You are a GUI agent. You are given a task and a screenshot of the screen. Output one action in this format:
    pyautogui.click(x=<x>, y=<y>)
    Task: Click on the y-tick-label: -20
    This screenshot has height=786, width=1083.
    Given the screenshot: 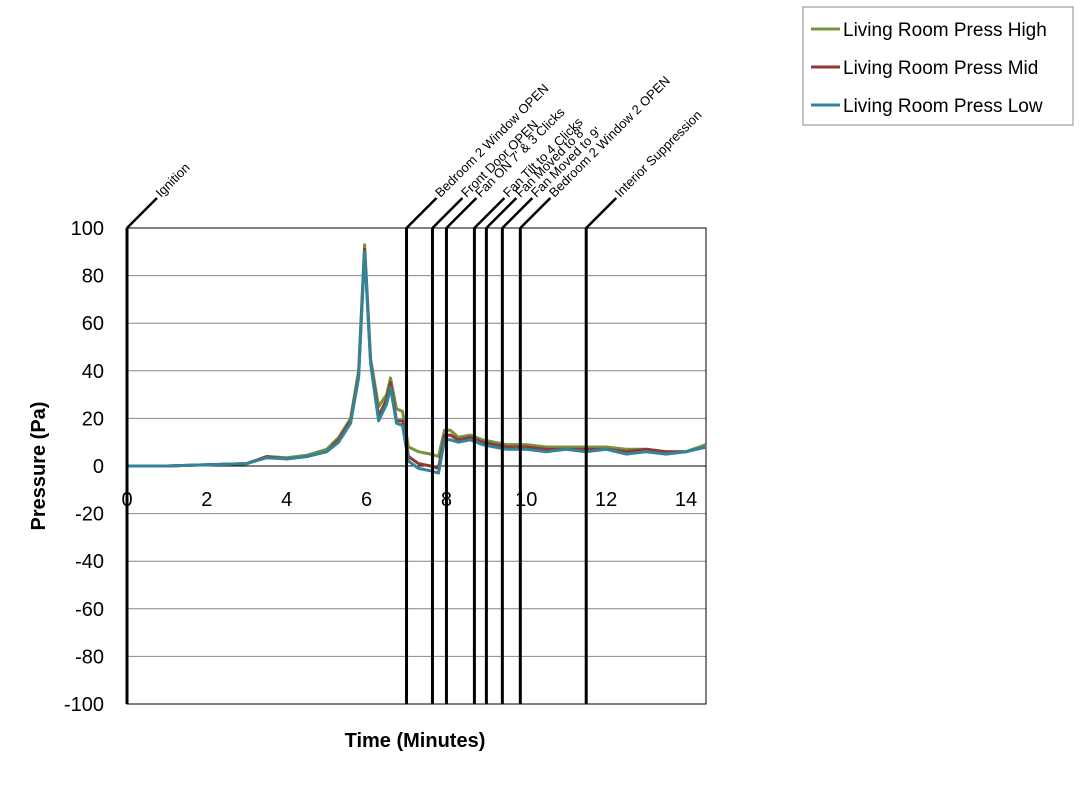 What is the action you would take?
    pyautogui.click(x=89, y=515)
    